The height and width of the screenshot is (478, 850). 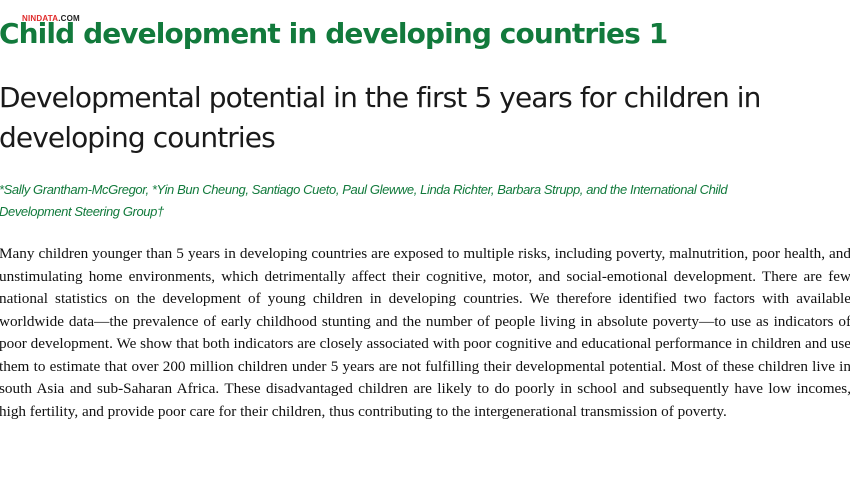 I want to click on watermark-part-1: NINDATA, so click(x=40, y=18).